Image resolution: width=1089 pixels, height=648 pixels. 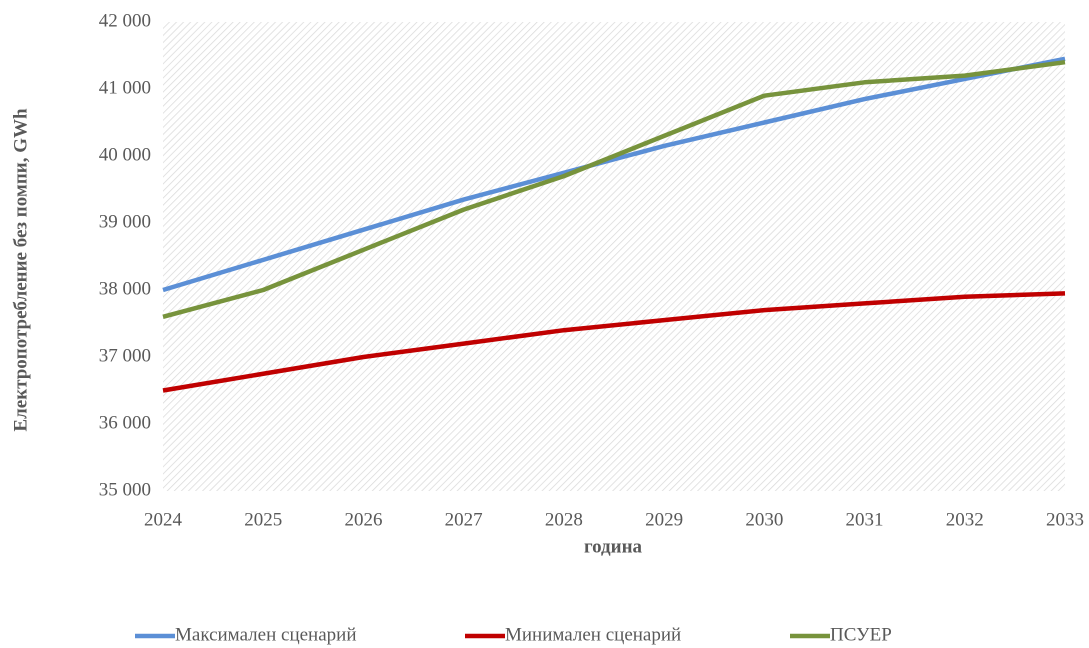 What do you see at coordinates (614, 342) in the screenshot?
I see `series-line` at bounding box center [614, 342].